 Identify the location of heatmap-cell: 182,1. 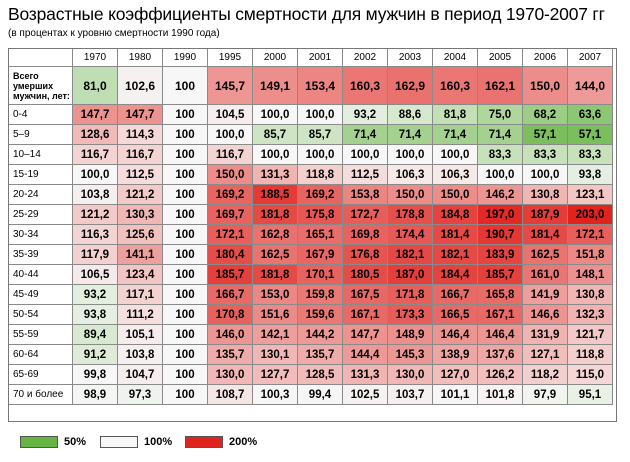
(410, 255).